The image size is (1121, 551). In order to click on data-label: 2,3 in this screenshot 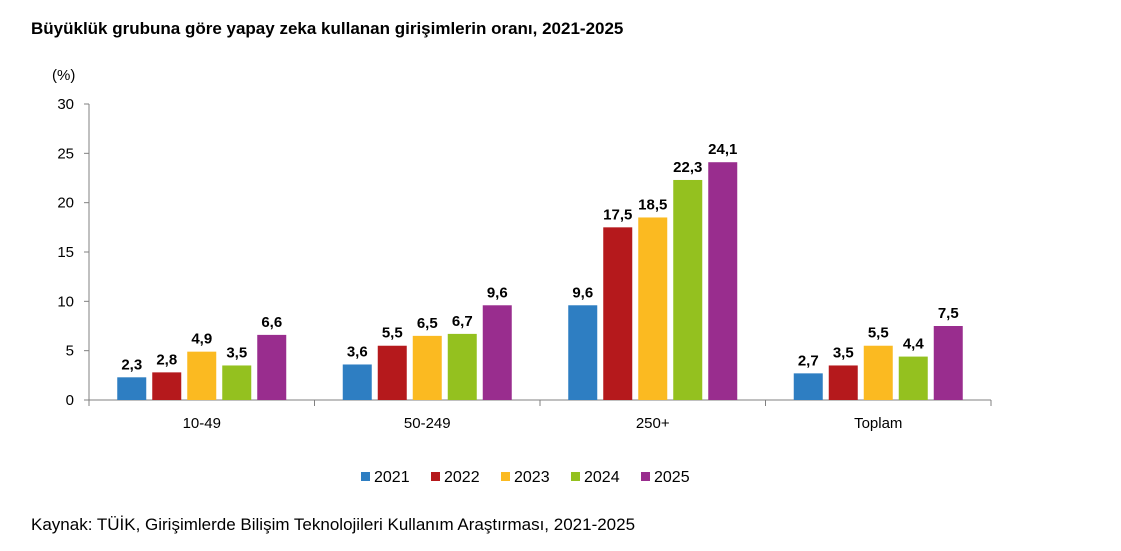, I will do `click(131, 364)`.